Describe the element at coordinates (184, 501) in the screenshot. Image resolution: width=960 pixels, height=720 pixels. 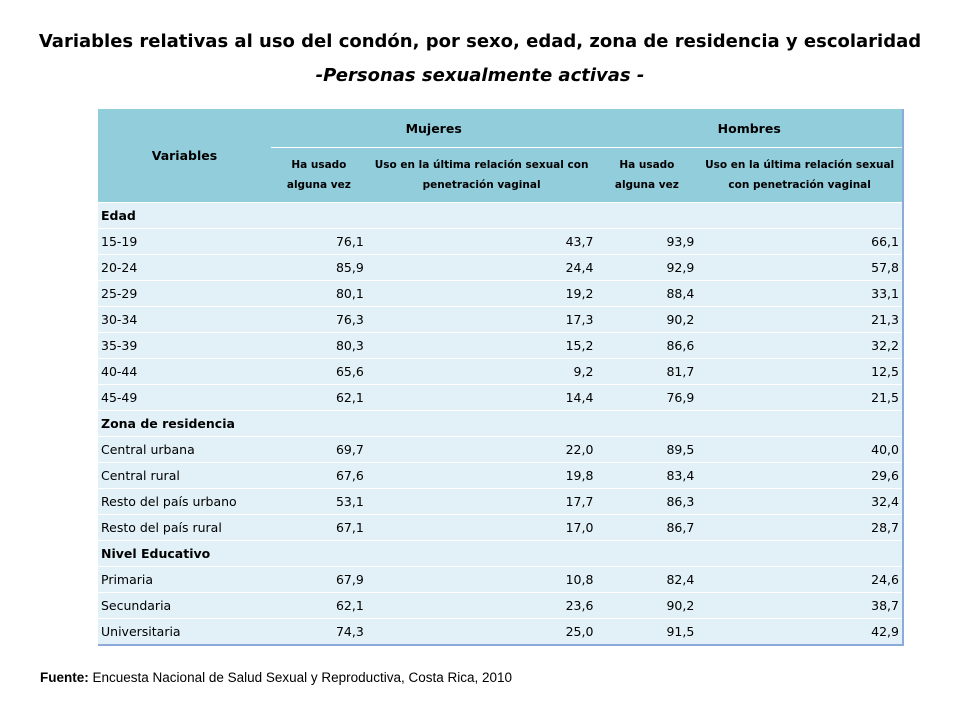
I see `row-label: Resto del país urbano` at that location.